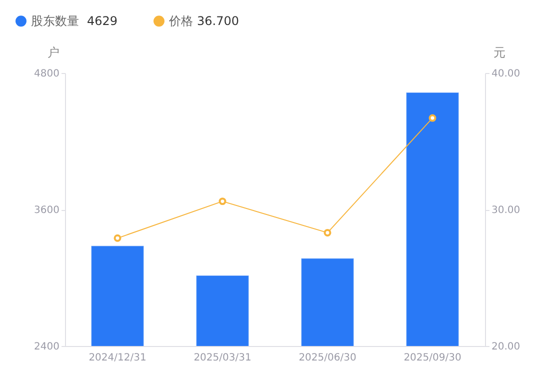  What do you see at coordinates (217, 21) in the screenshot?
I see `text: 36.700` at bounding box center [217, 21].